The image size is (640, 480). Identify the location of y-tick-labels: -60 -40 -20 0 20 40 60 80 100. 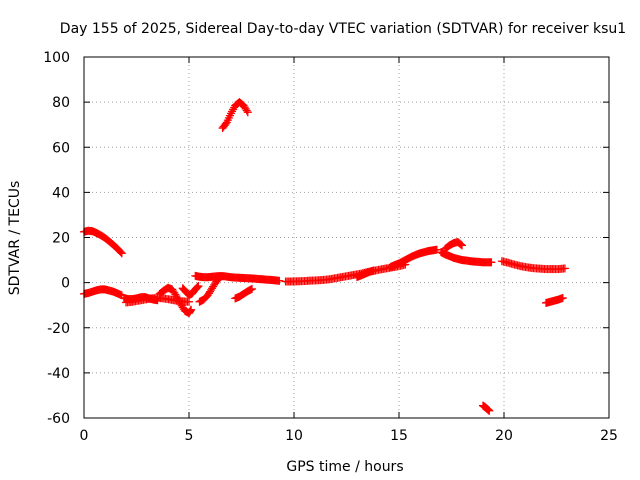
(56, 238).